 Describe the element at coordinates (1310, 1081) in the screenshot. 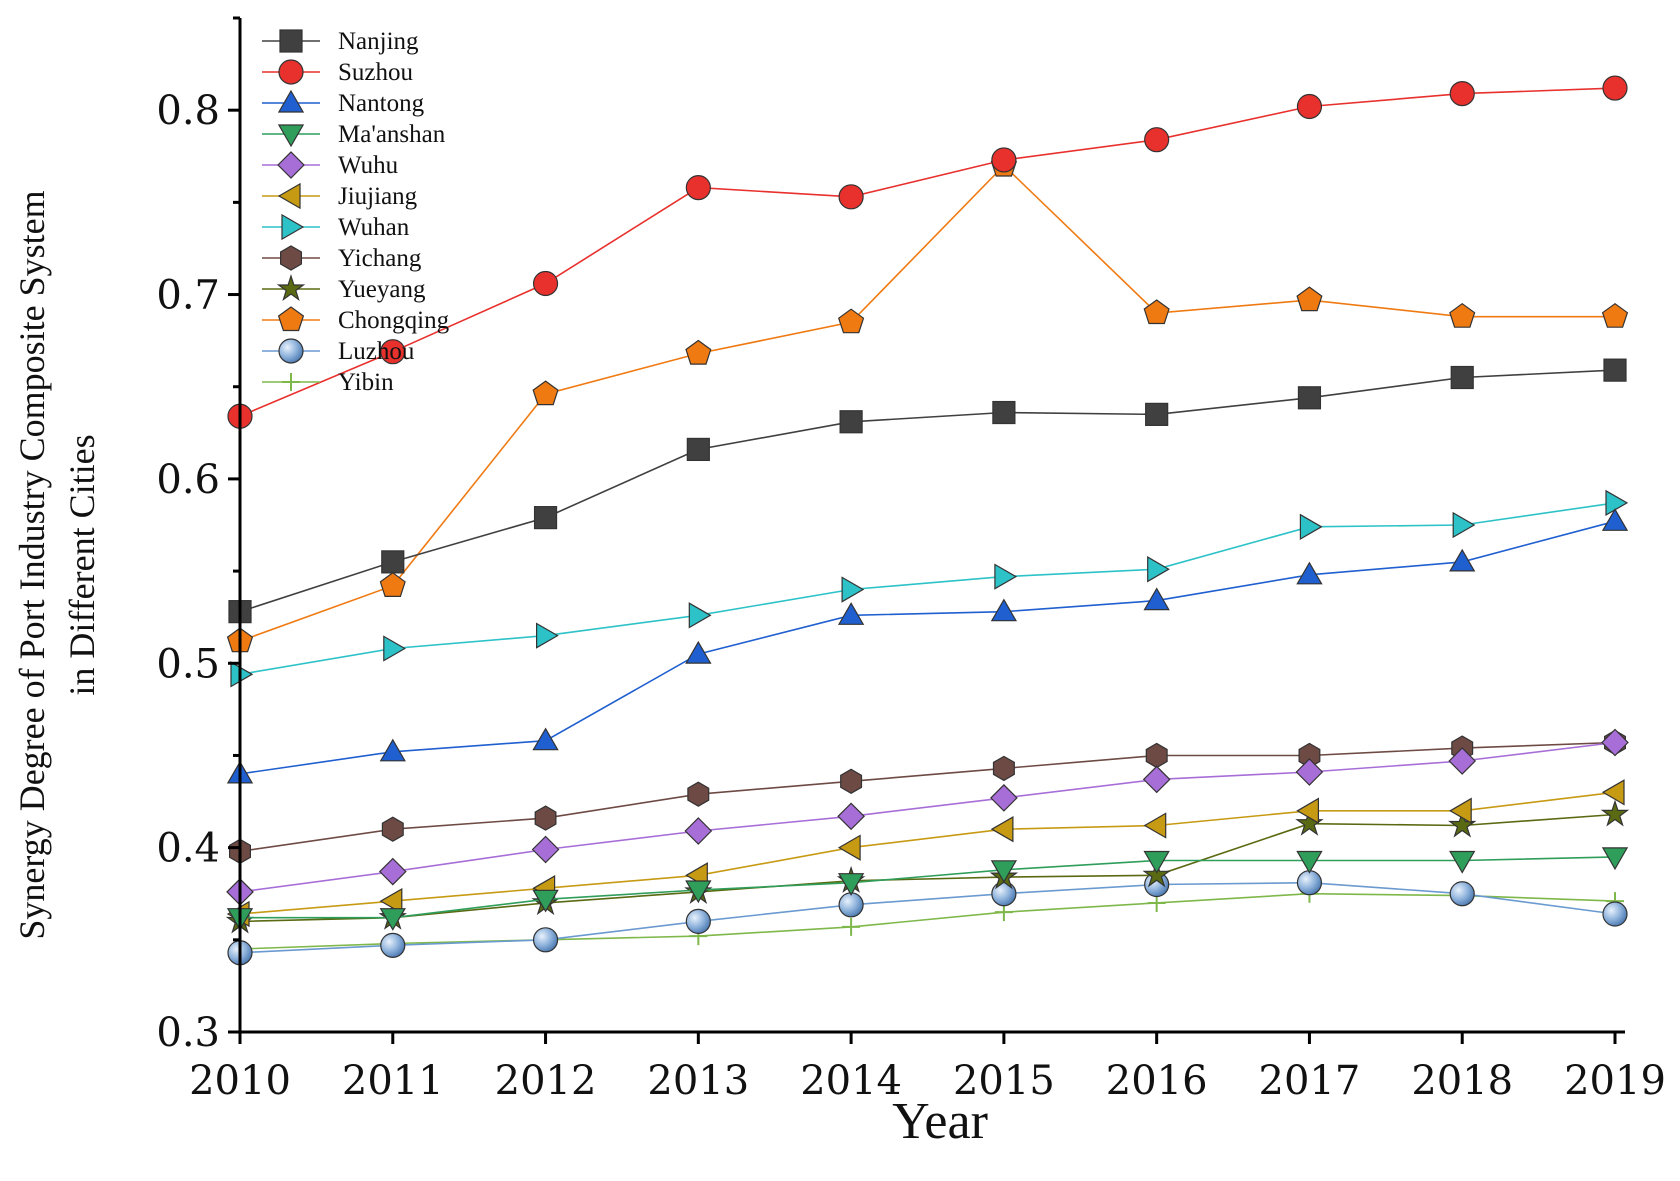

I see `x-tick-label: 2017` at that location.